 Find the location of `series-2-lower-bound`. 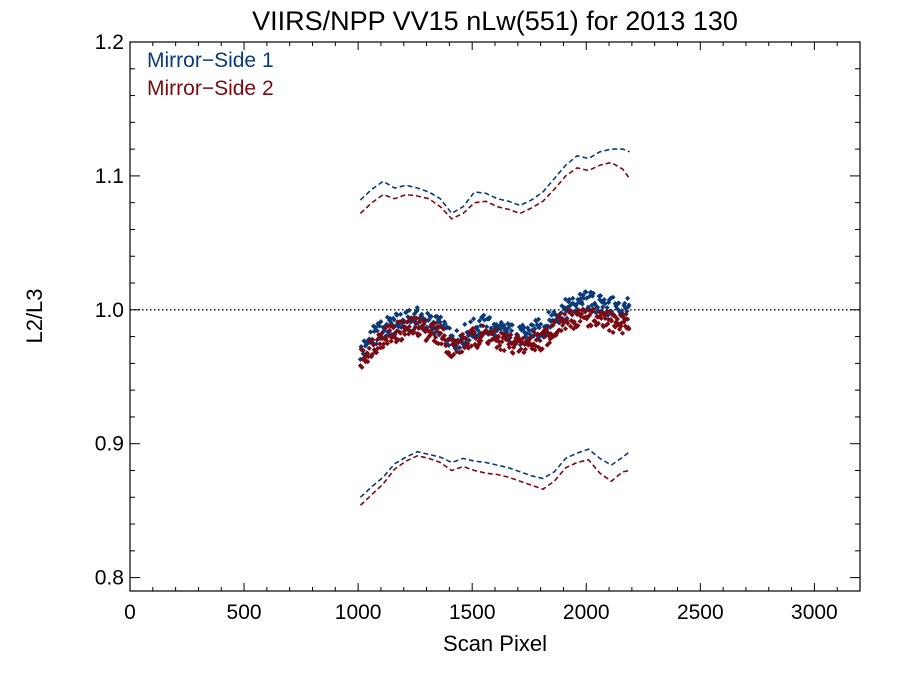

series-2-lower-bound is located at coordinates (494, 480).